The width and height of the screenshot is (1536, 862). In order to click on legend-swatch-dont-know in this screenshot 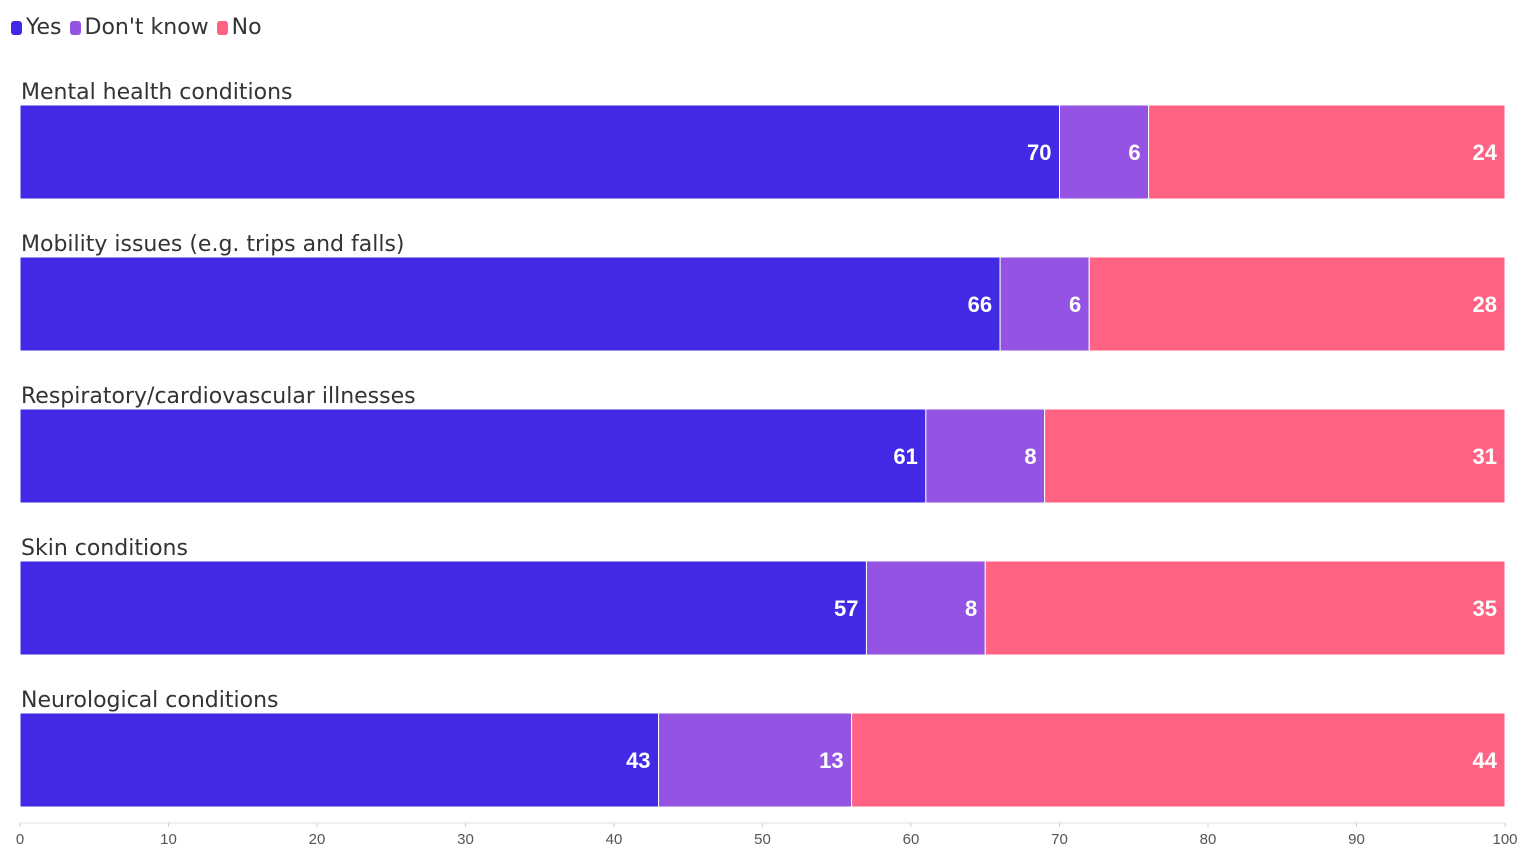, I will do `click(75, 28)`.